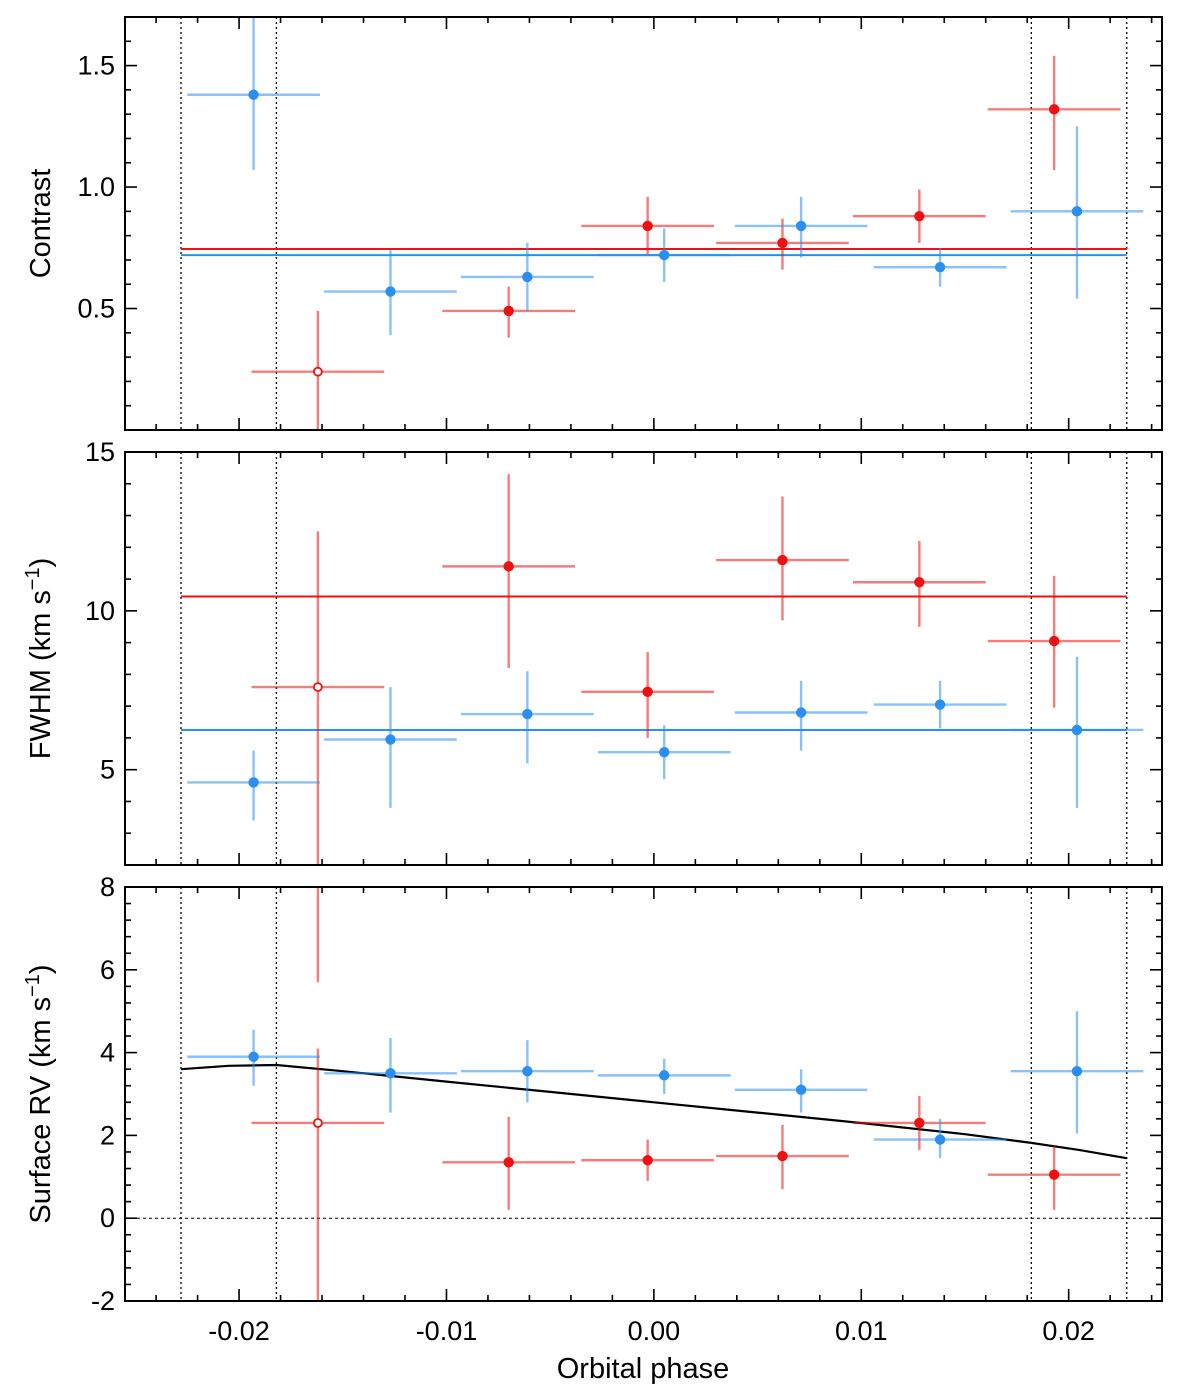 The height and width of the screenshot is (1391, 1196). What do you see at coordinates (103, 1301) in the screenshot?
I see `y-tick-label: -2` at bounding box center [103, 1301].